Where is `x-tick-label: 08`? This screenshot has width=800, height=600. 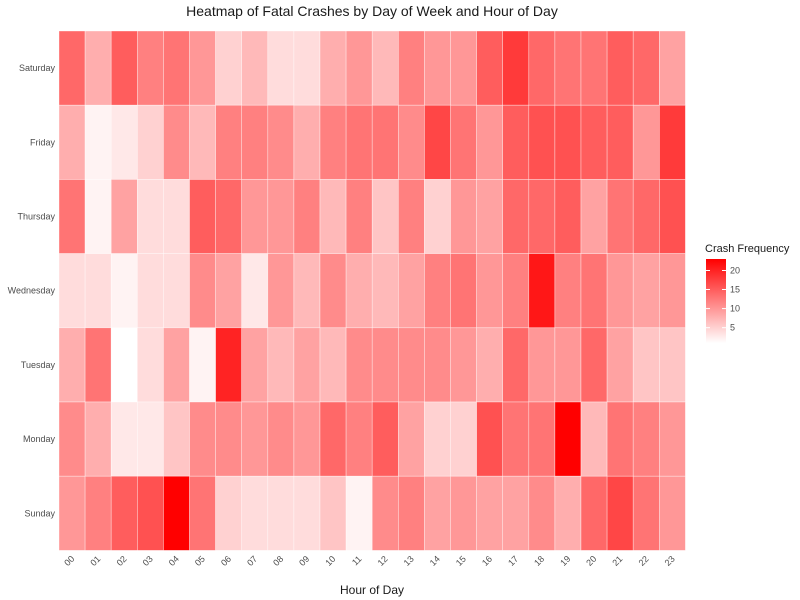
x-tick-label: 08 is located at coordinates (278, 561).